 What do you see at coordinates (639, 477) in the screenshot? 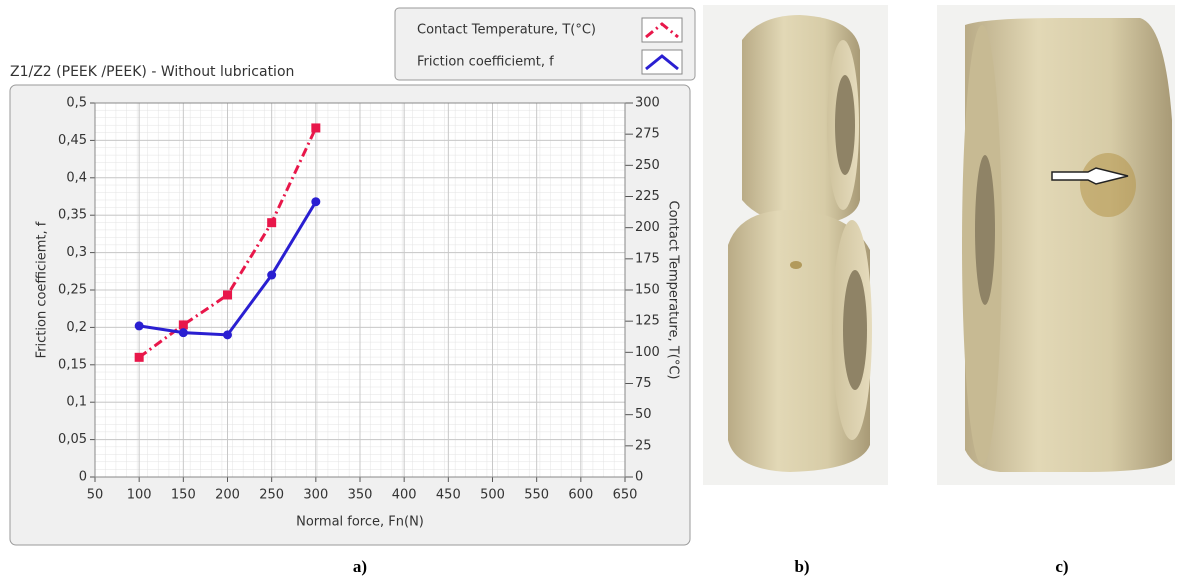
I see `y2-tick-label: 0` at bounding box center [639, 477].